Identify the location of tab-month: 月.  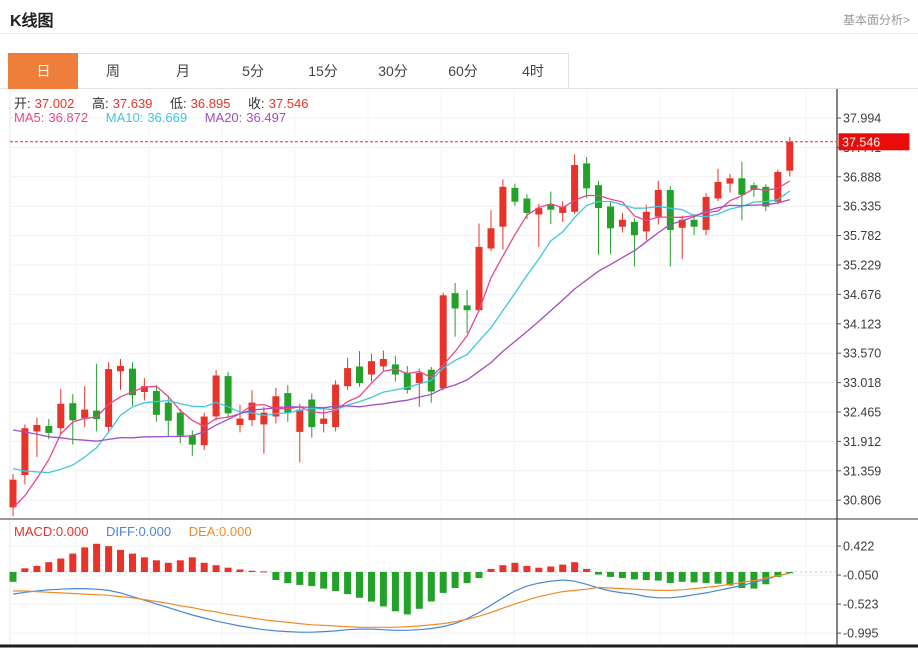
(183, 71).